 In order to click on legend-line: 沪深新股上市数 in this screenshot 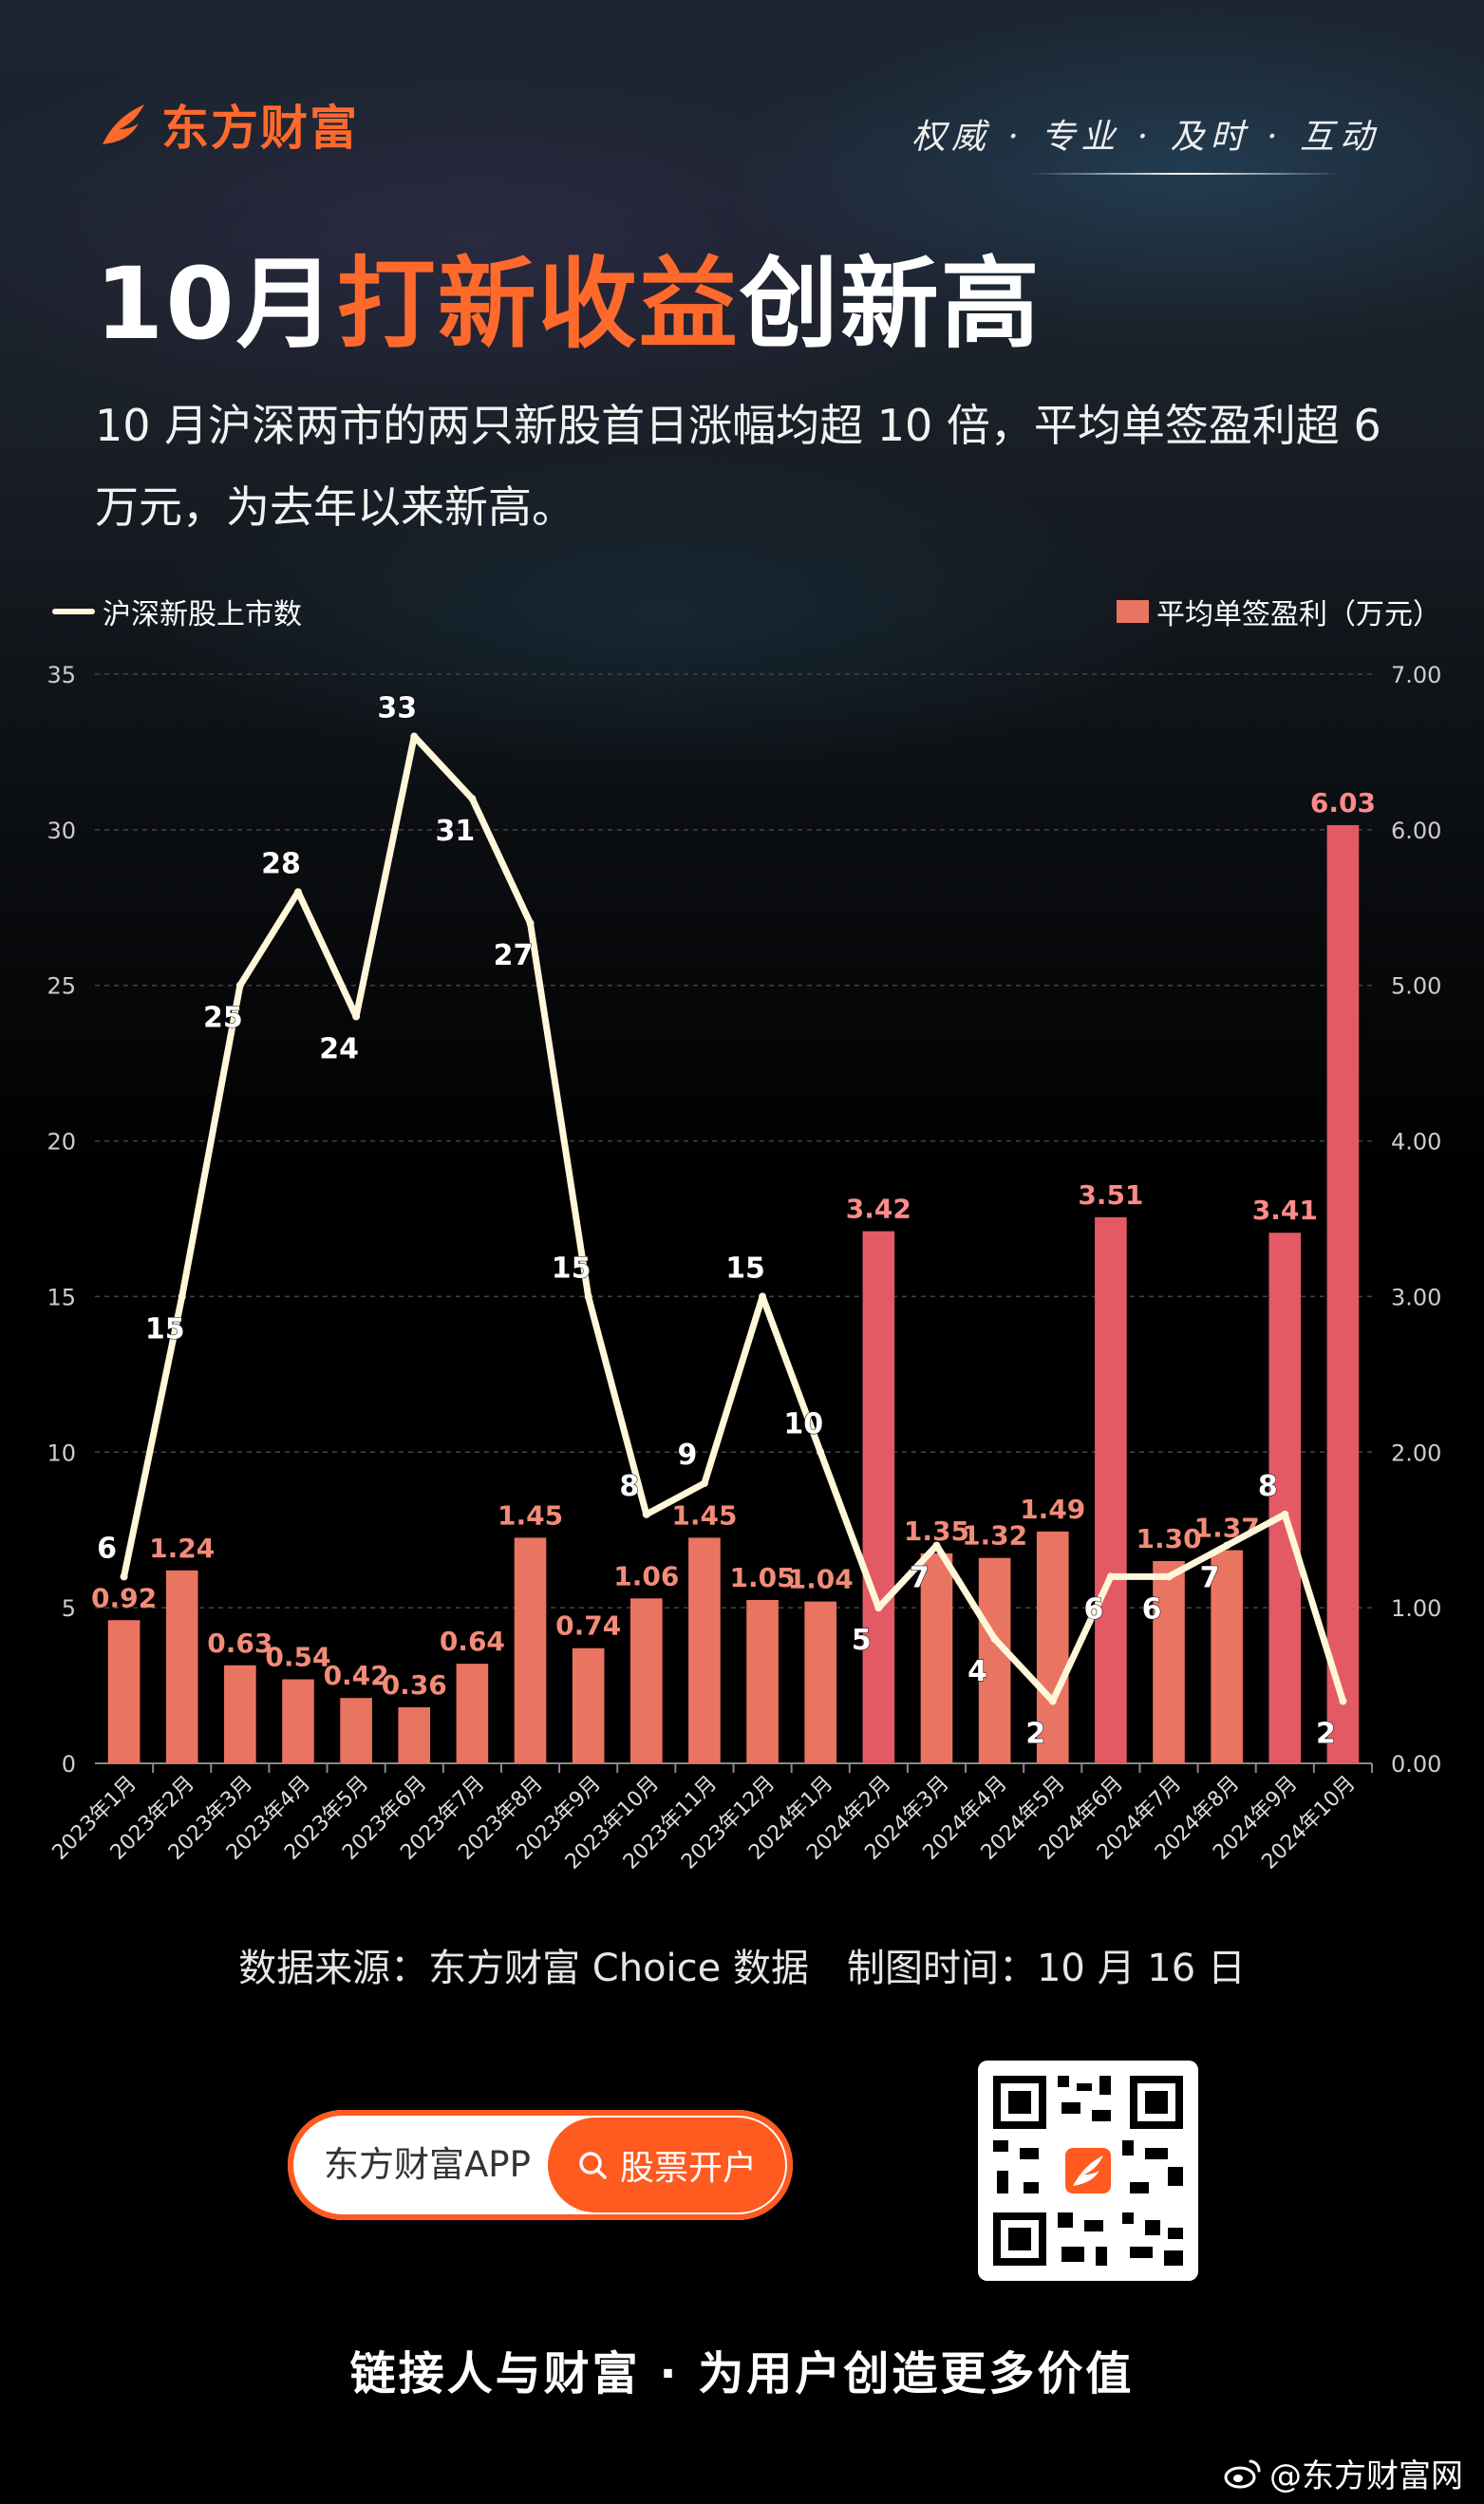, I will do `click(177, 611)`.